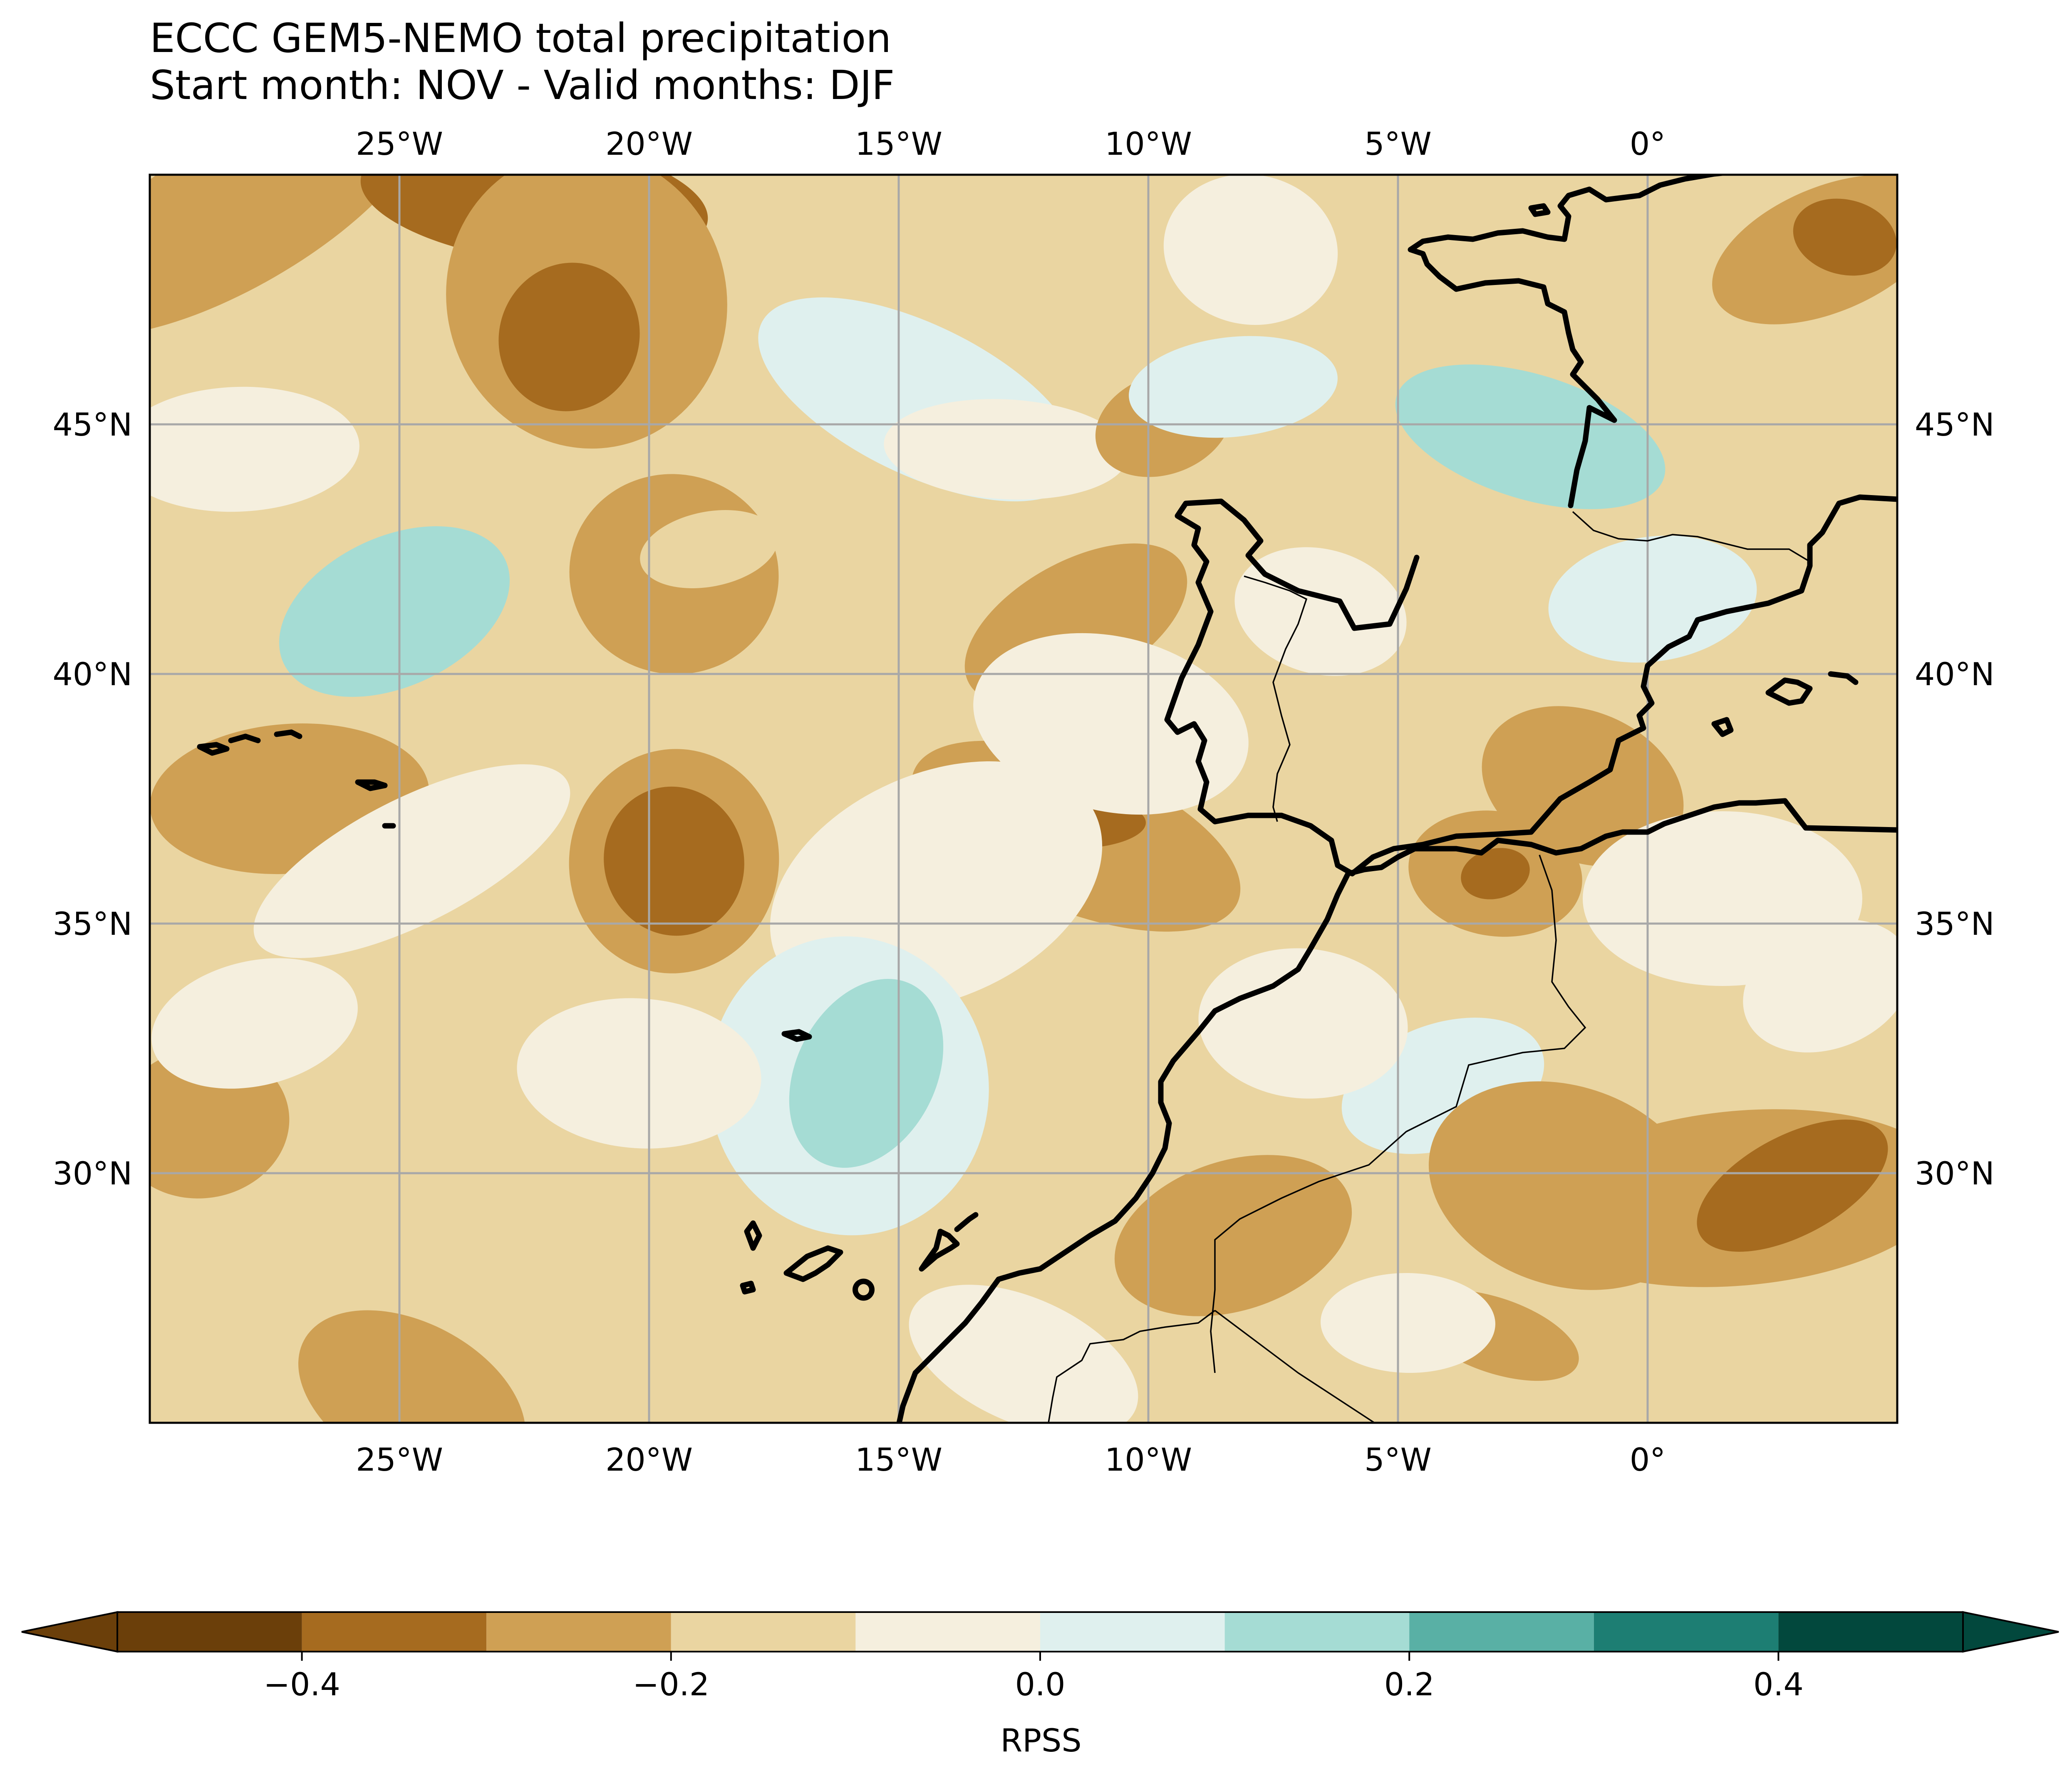  I want to click on island-la-palma, so click(753, 1235).